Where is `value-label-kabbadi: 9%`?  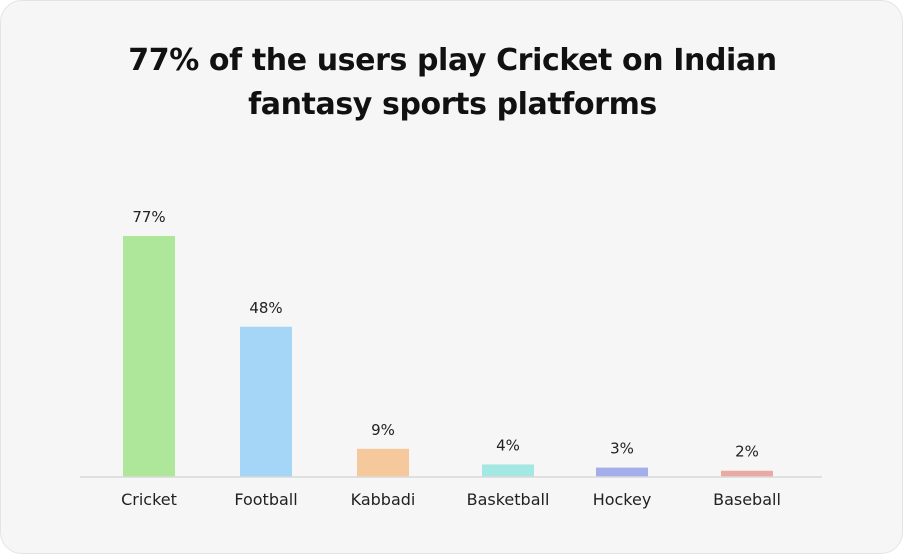
value-label-kabbadi: 9% is located at coordinates (383, 430).